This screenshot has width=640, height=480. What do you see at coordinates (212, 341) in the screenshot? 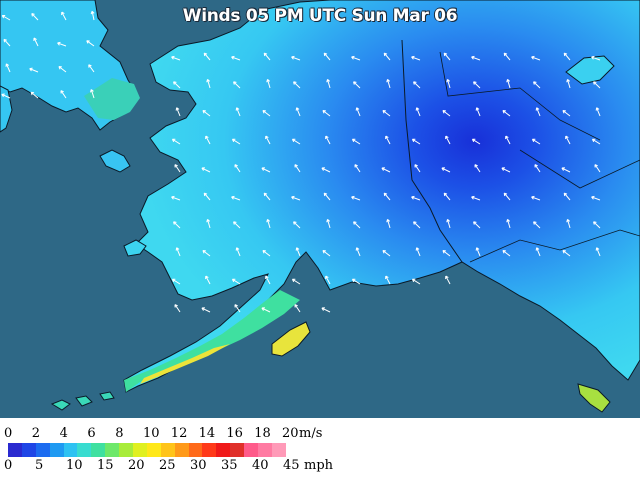
I see `peninsula-green-band` at bounding box center [212, 341].